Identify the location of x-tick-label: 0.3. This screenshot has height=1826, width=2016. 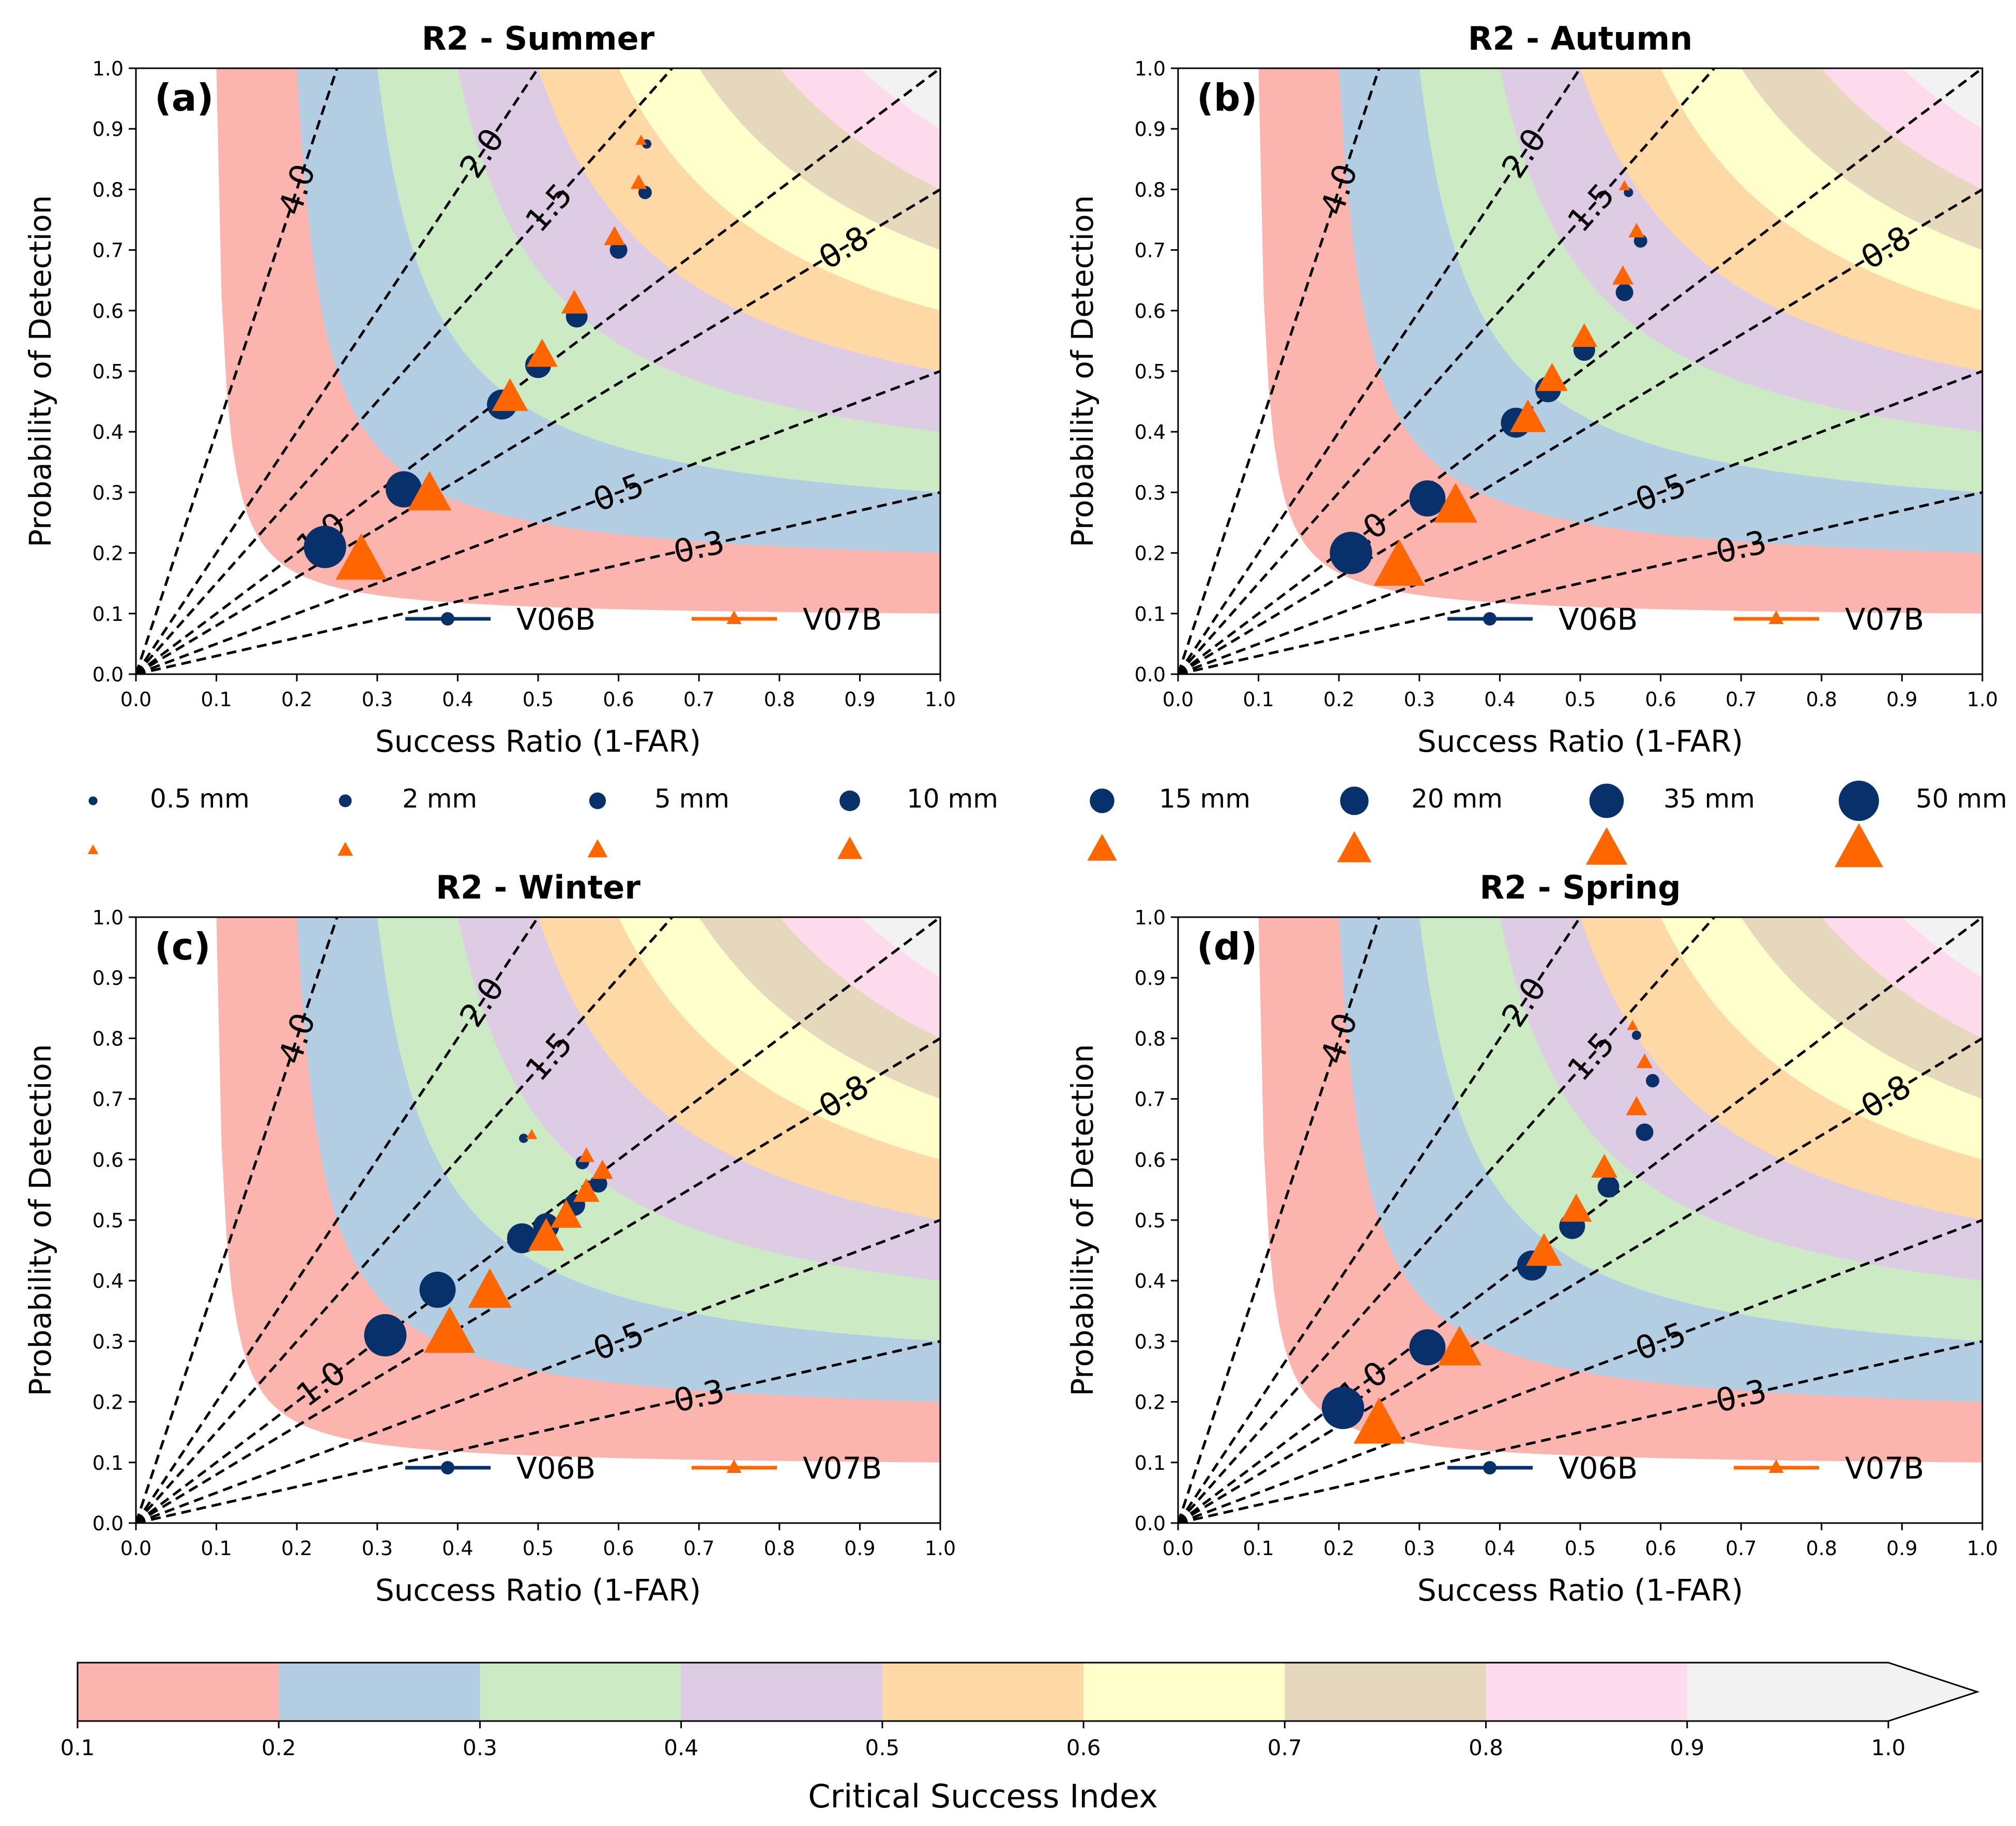
(1419, 1548).